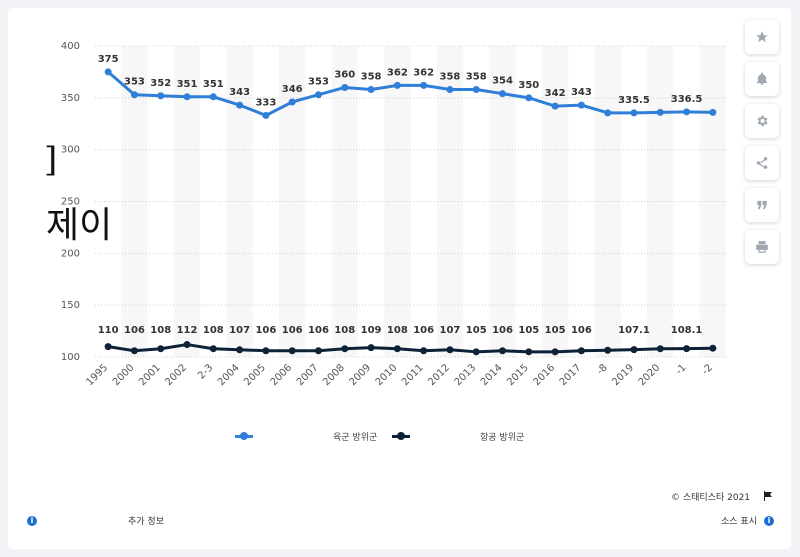 The image size is (800, 557). I want to click on favorite-button, so click(762, 37).